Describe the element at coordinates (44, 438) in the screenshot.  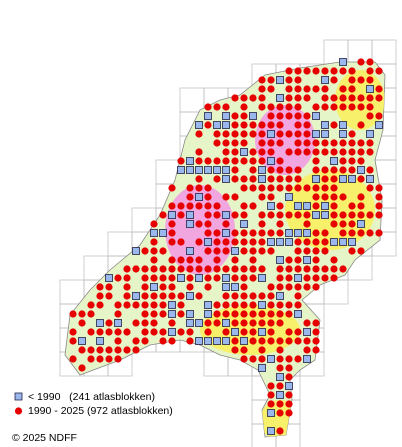
I see `copyright: © 2025 NDFF` at that location.